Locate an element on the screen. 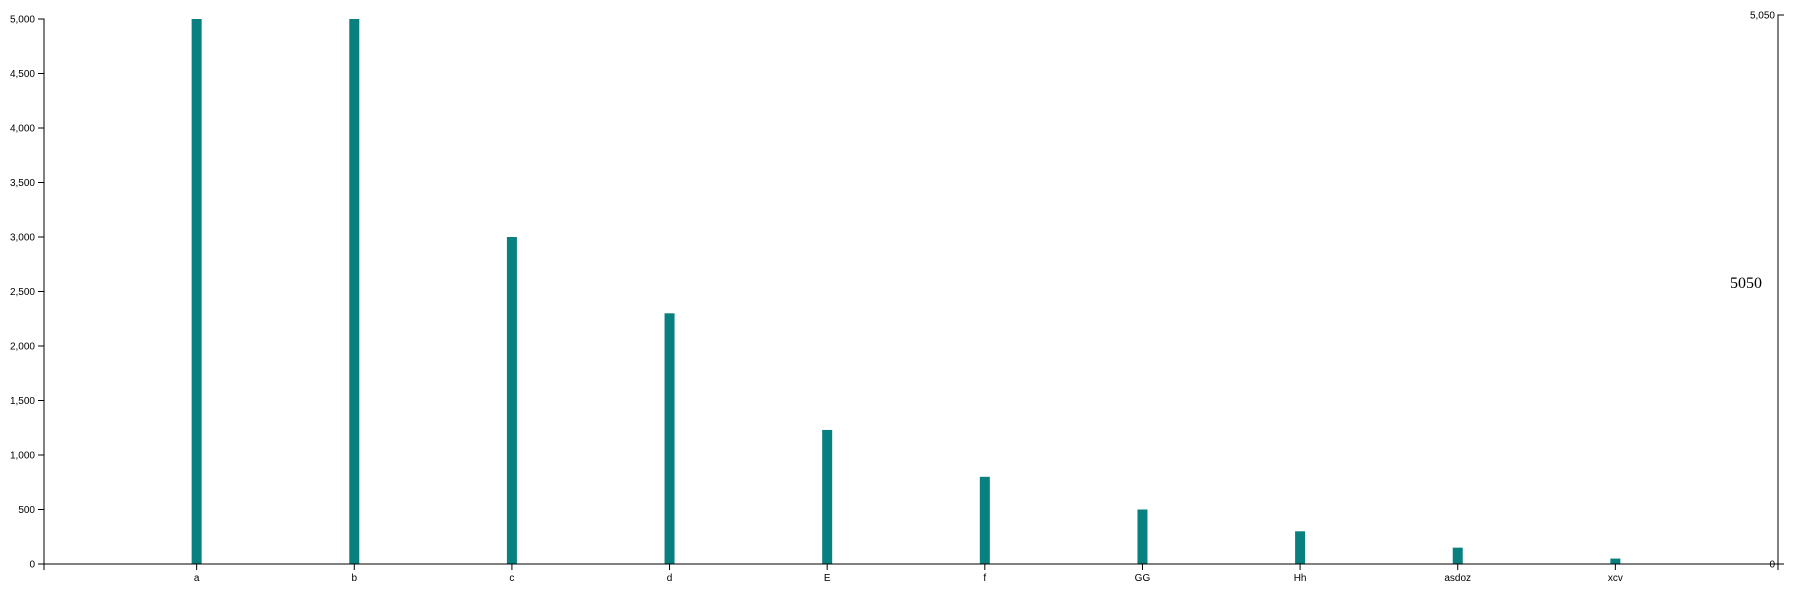 The height and width of the screenshot is (596, 1814). x-axis-line is located at coordinates (911, 566).